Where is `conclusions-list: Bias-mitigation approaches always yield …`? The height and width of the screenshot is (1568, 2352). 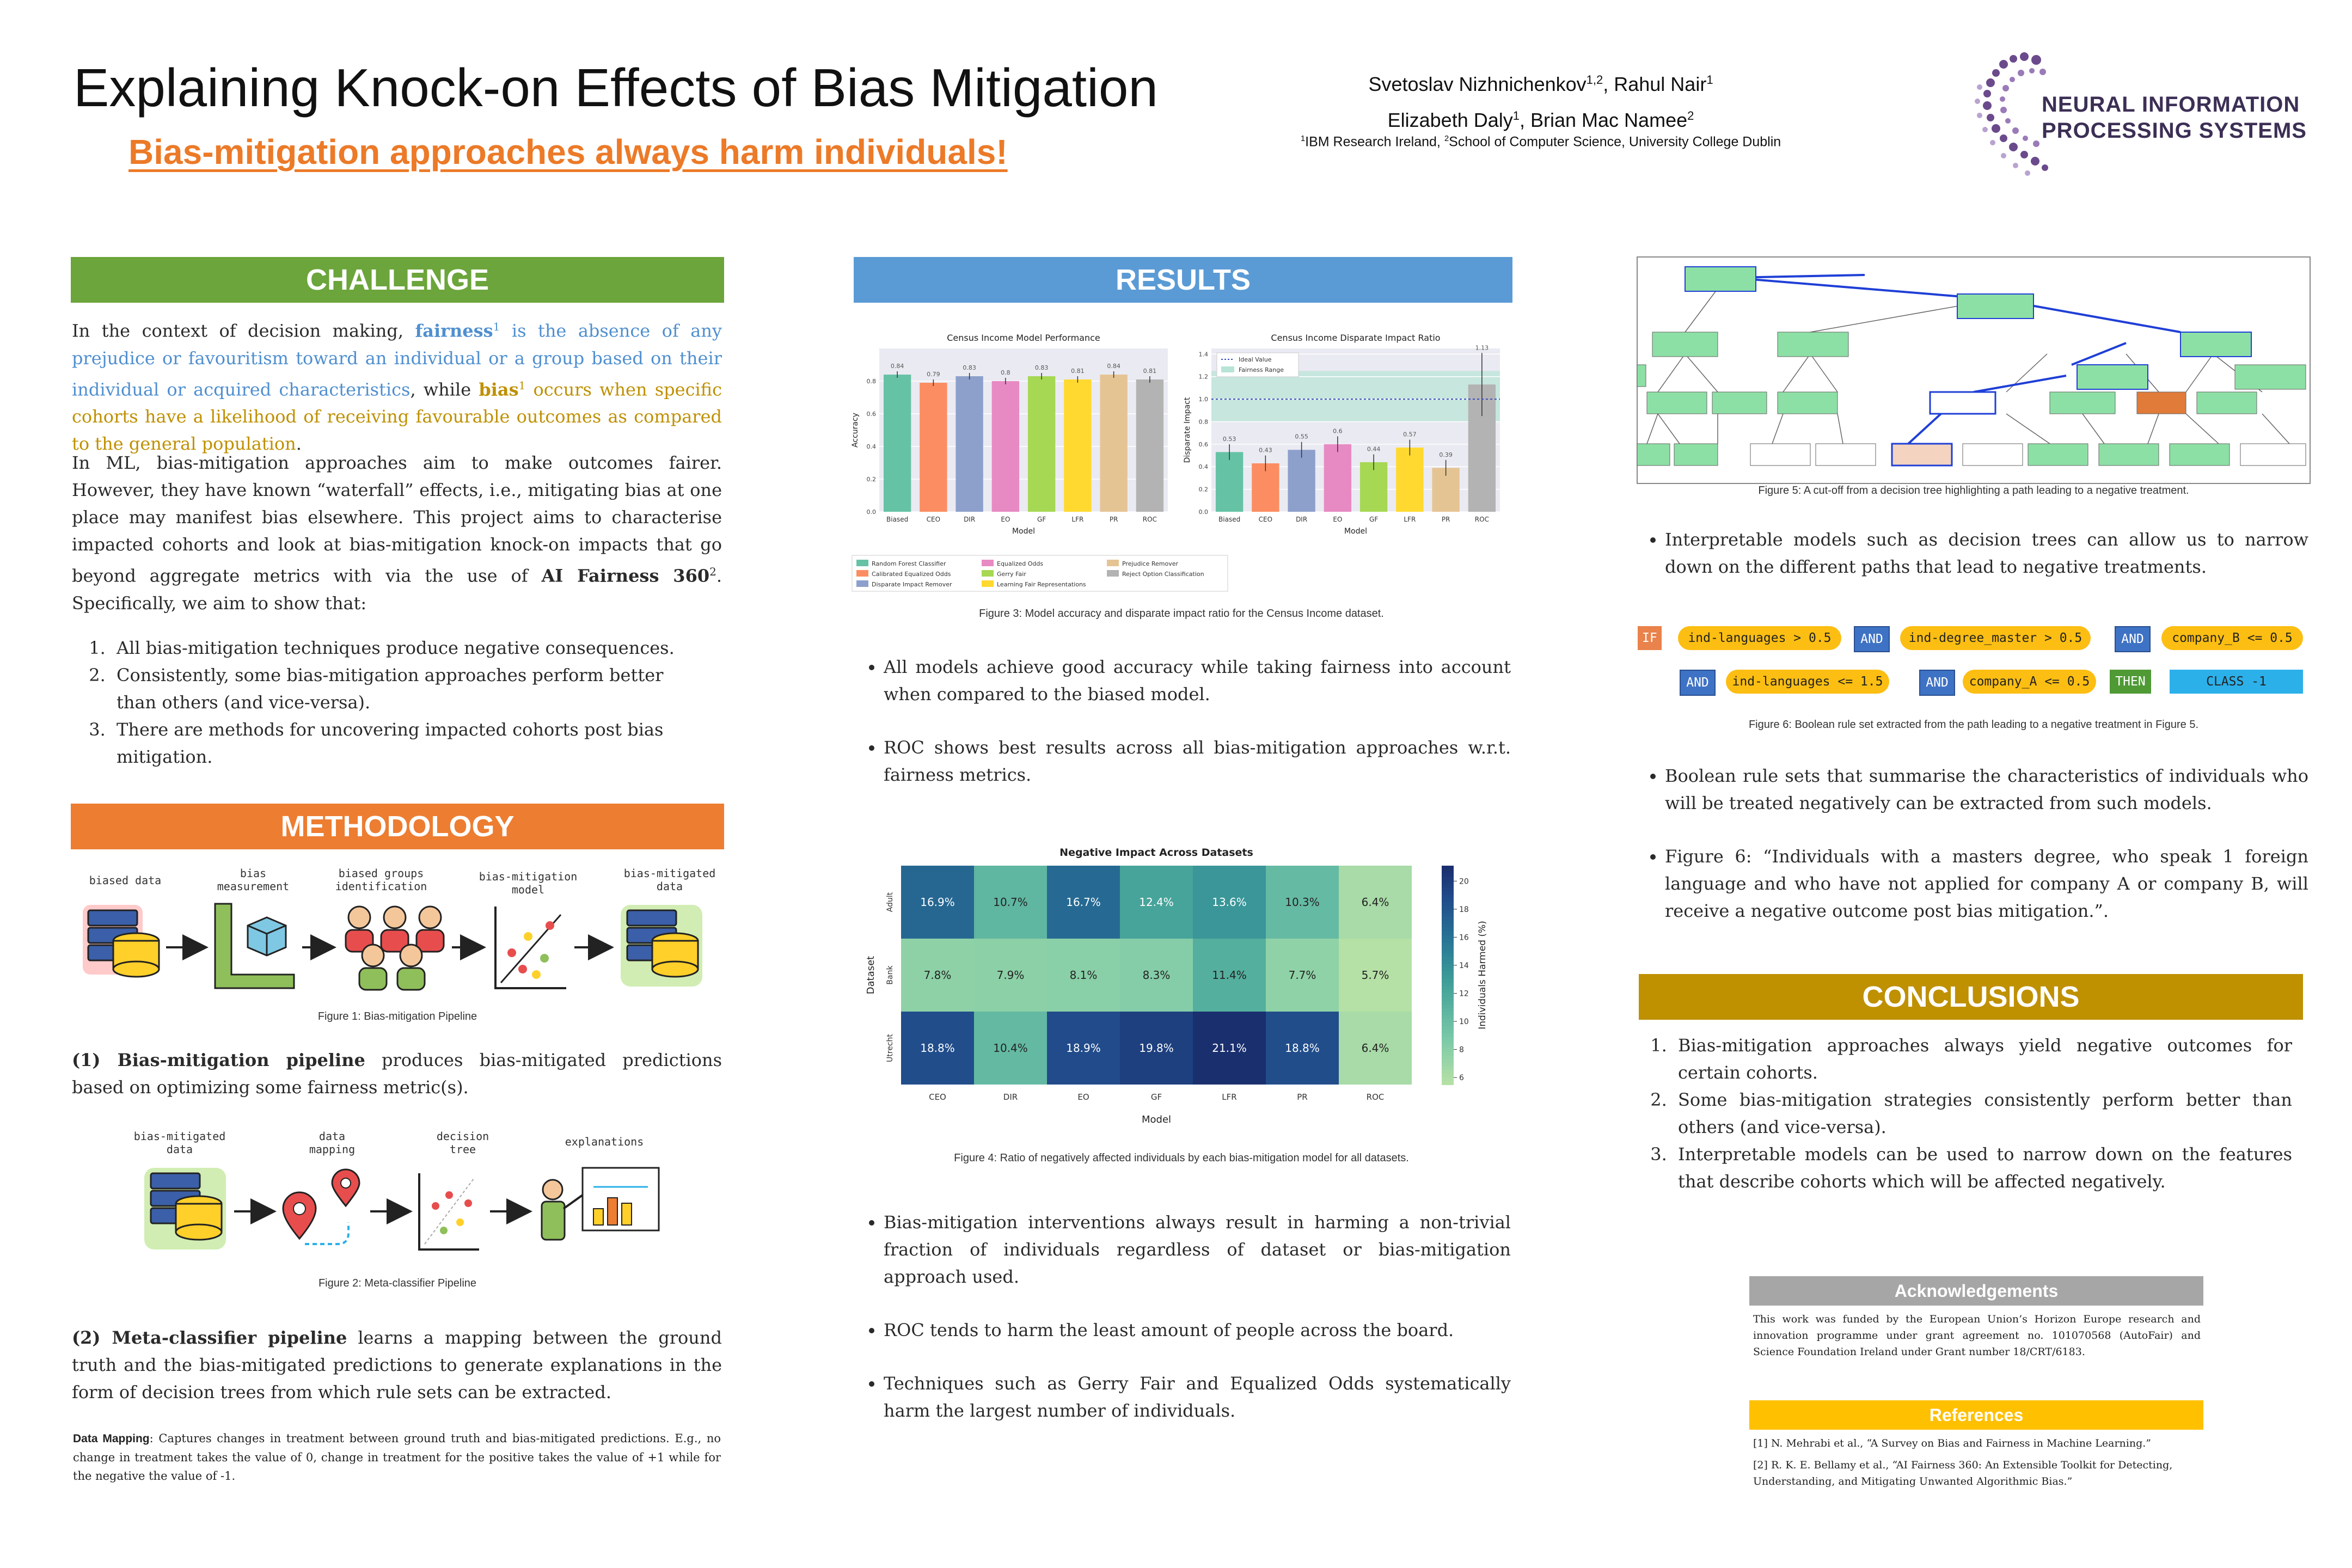 conclusions-list: Bias-mitigation approaches always yield … is located at coordinates (1965, 1113).